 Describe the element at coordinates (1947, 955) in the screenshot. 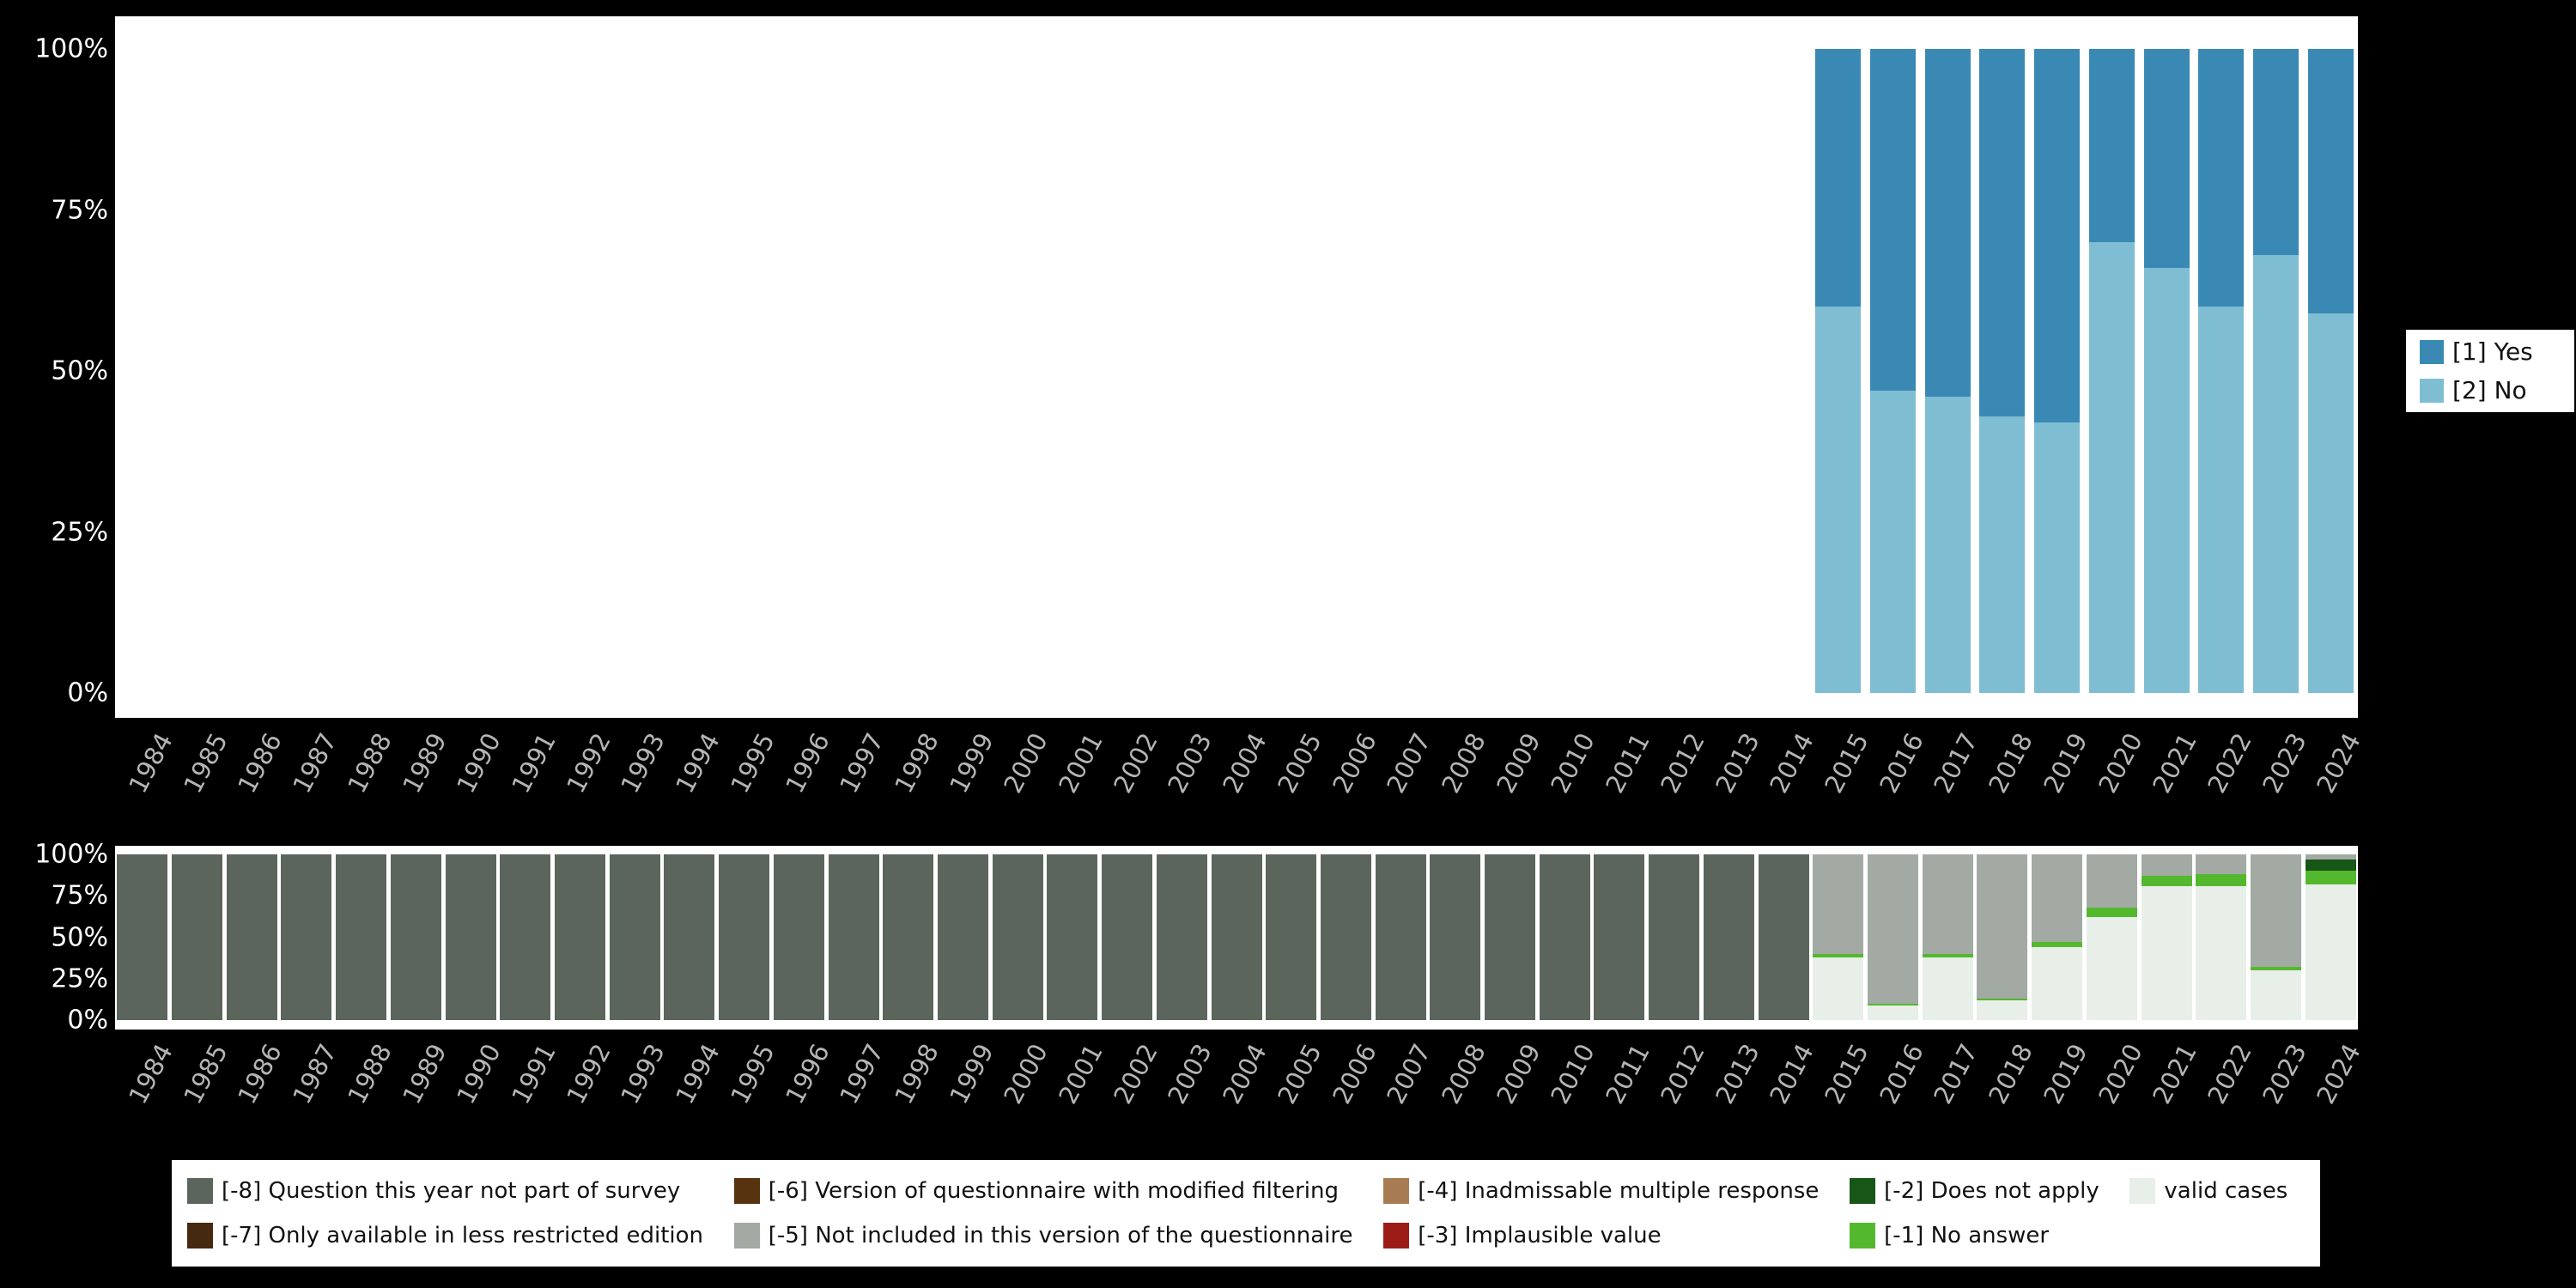

I see `bar-segment-2017` at that location.